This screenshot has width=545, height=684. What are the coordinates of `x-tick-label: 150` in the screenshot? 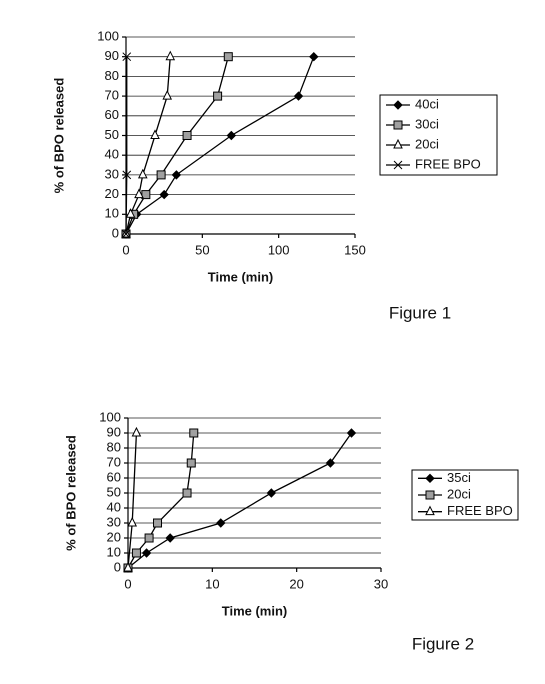 It's located at (355, 249).